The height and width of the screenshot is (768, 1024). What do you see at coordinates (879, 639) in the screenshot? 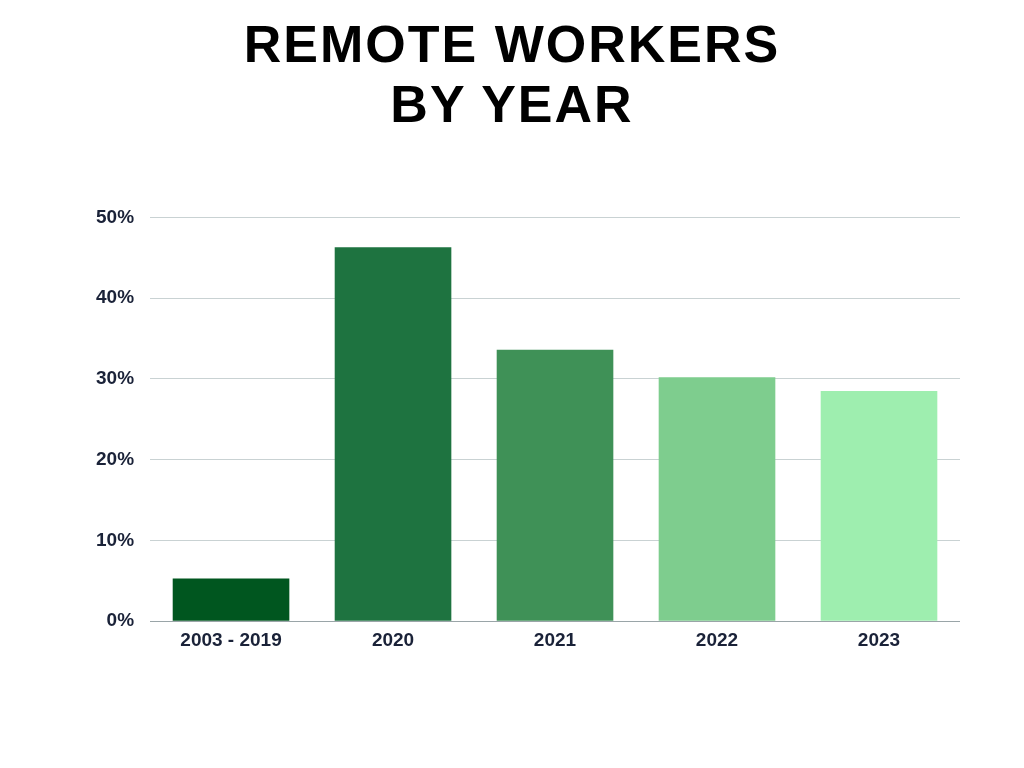
I see `x-tick-label: 2023` at bounding box center [879, 639].